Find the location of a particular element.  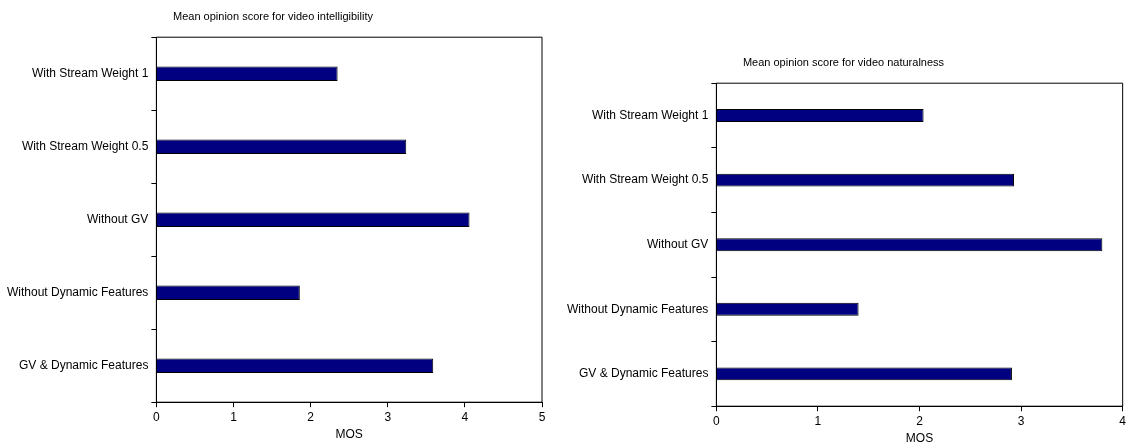

chart-title: Mean opinion score for video naturalness is located at coordinates (843, 61).